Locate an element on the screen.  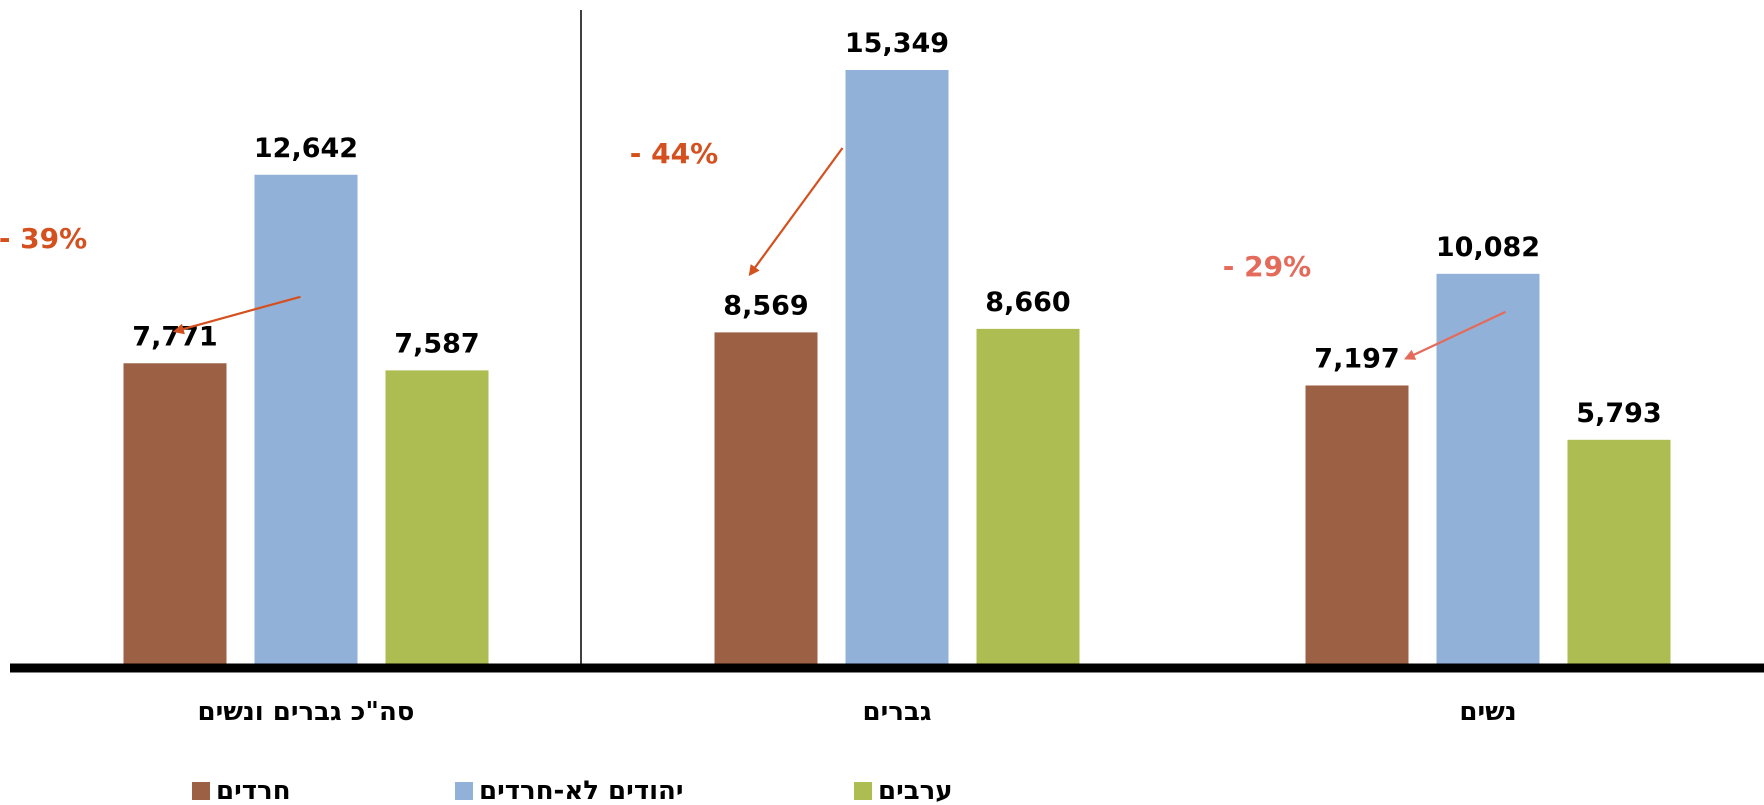
annotation-label-1: - 44% is located at coordinates (674, 153).